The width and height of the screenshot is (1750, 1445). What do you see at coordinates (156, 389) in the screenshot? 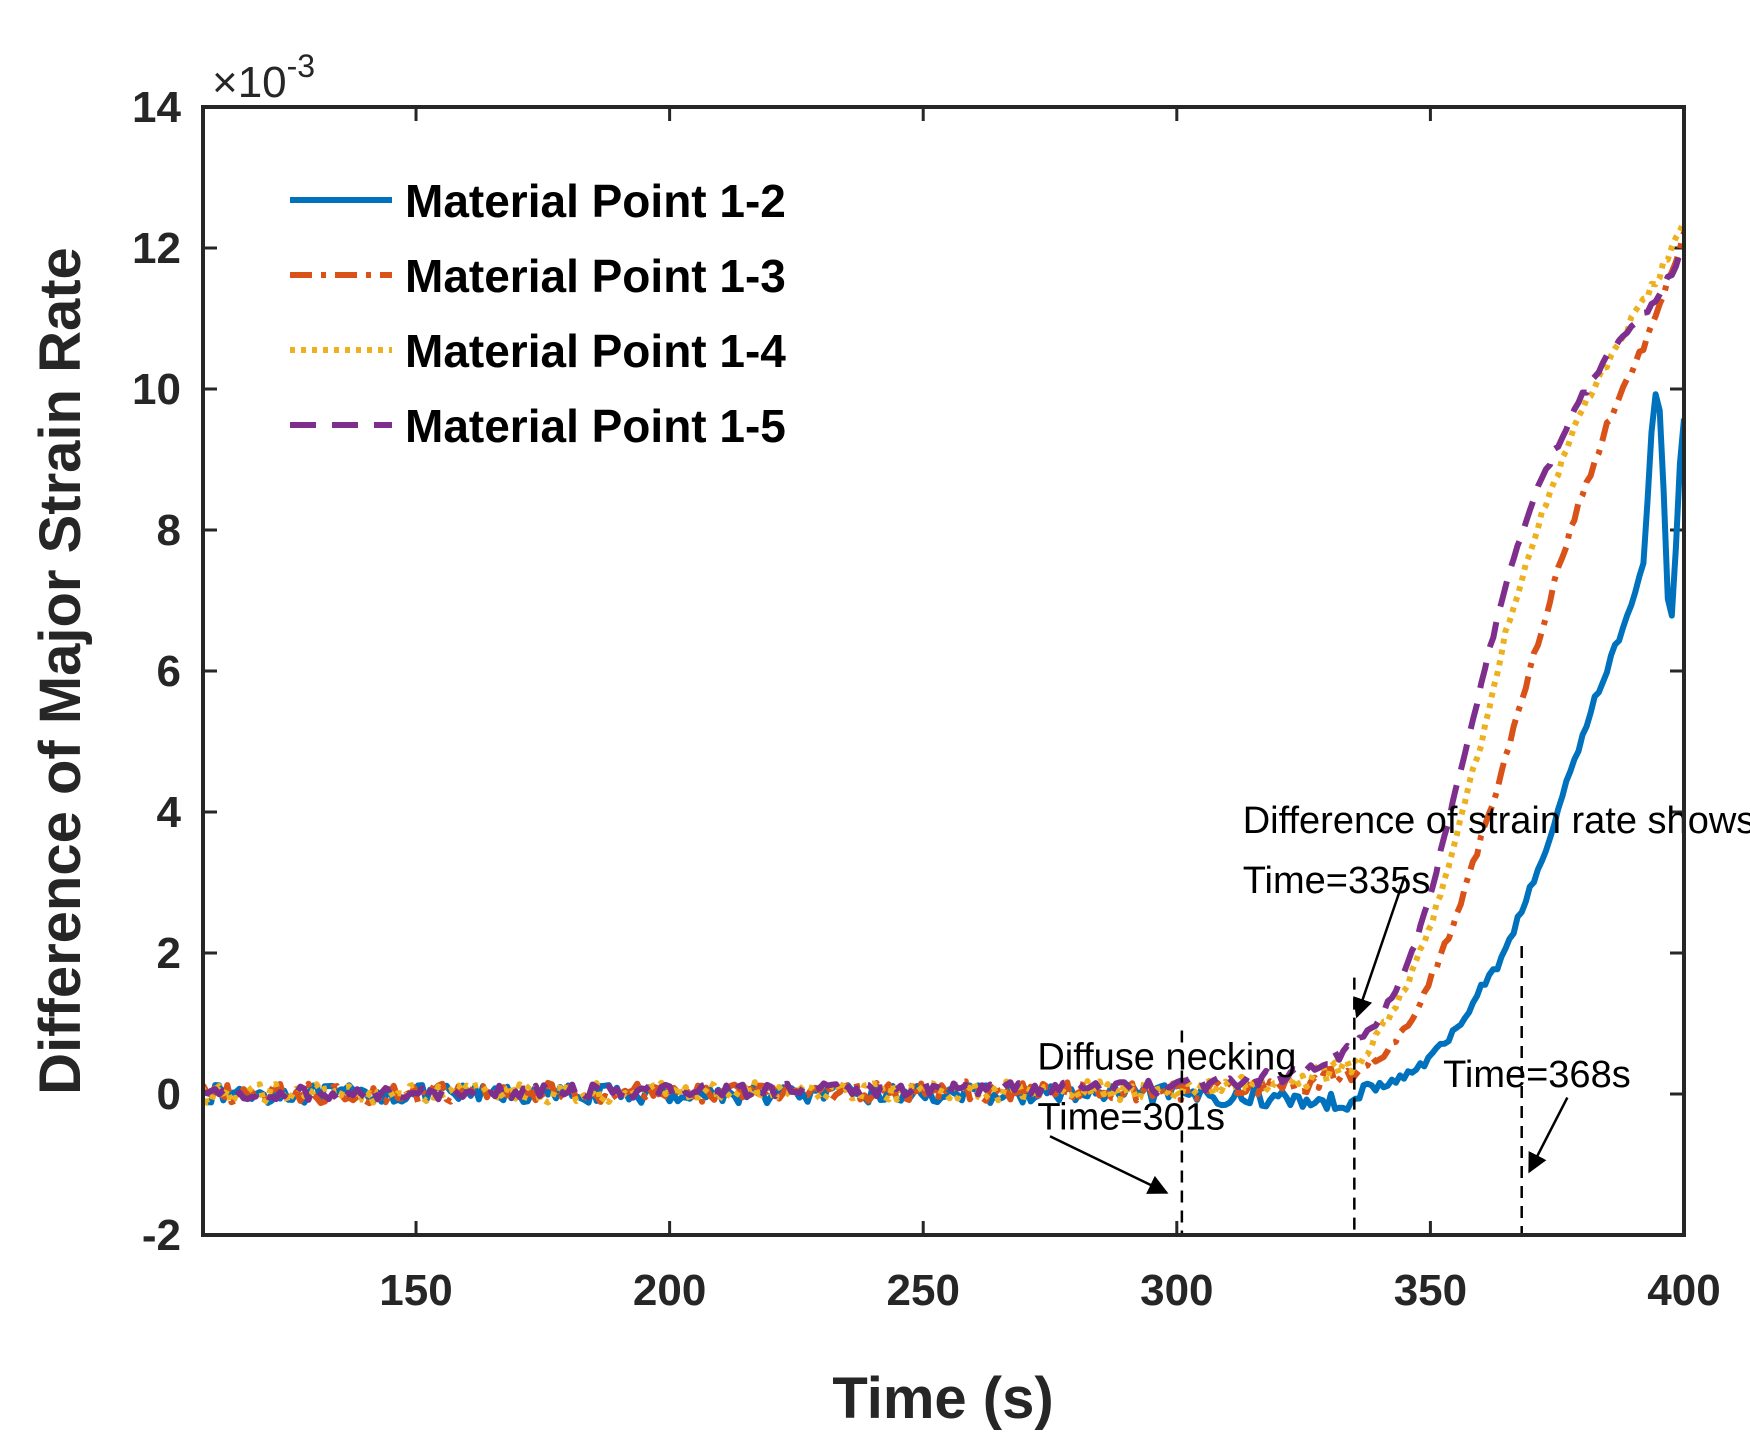
I see `y-tick-label: 10` at bounding box center [156, 389].